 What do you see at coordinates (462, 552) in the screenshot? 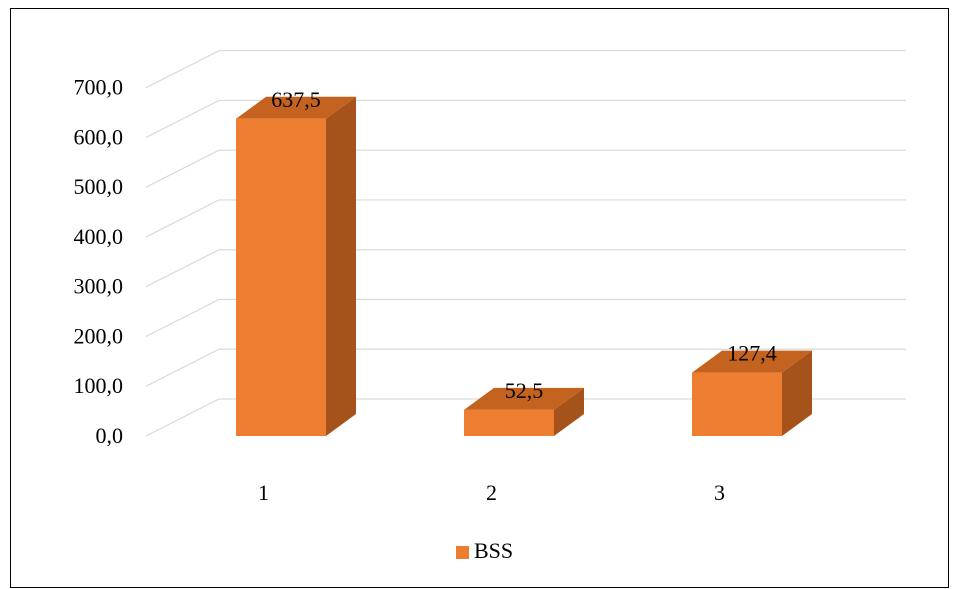
I see `legend-swatch` at bounding box center [462, 552].